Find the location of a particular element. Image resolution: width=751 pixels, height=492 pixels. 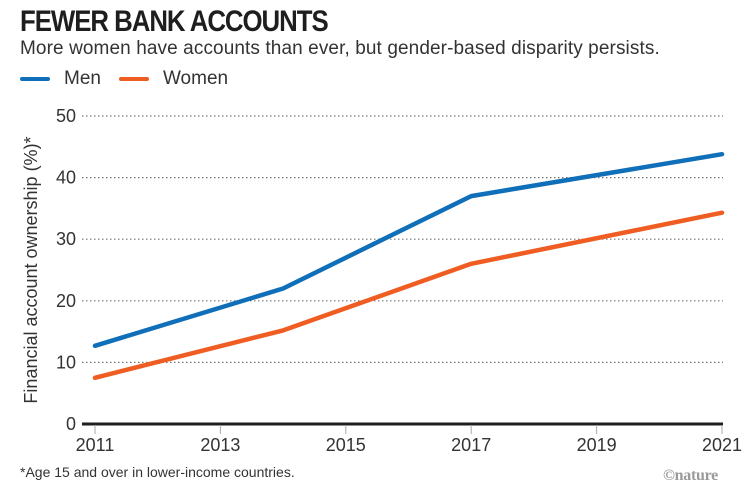

legend: Men Women is located at coordinates (133, 79).